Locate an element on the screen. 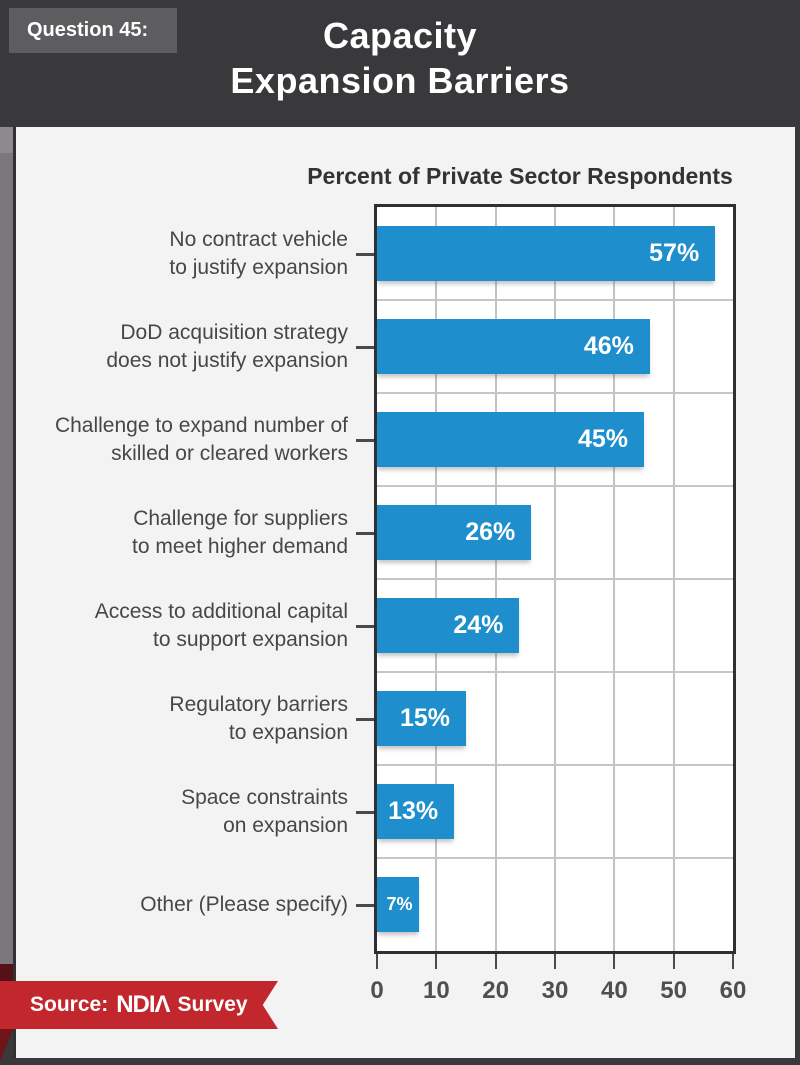 This screenshot has height=1065, width=800. category-label-line: to expansion is located at coordinates (288, 732).